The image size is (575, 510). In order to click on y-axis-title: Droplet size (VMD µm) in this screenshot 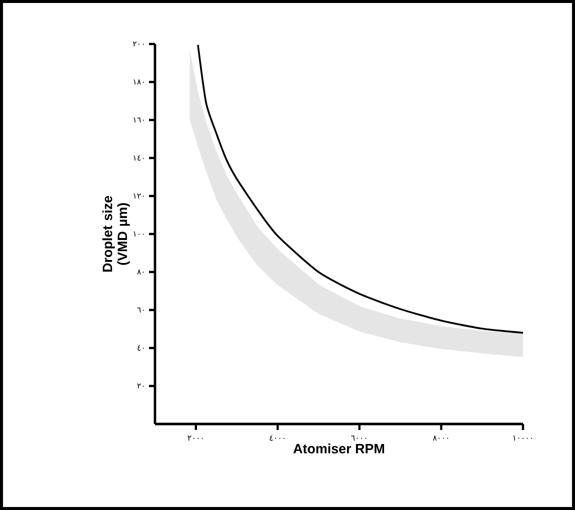, I will do `click(116, 234)`.